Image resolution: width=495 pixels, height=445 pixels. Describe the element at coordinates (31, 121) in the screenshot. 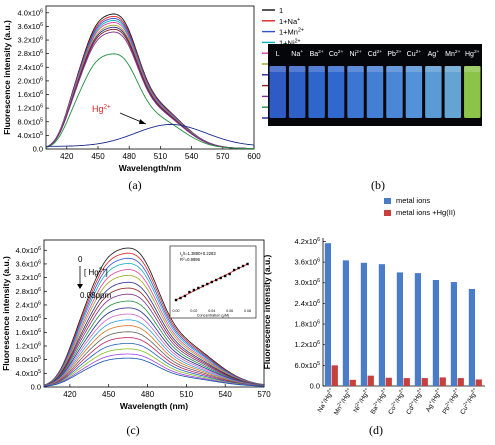

I see `panel-a-ytick-label: 8.0x10⁵` at that location.